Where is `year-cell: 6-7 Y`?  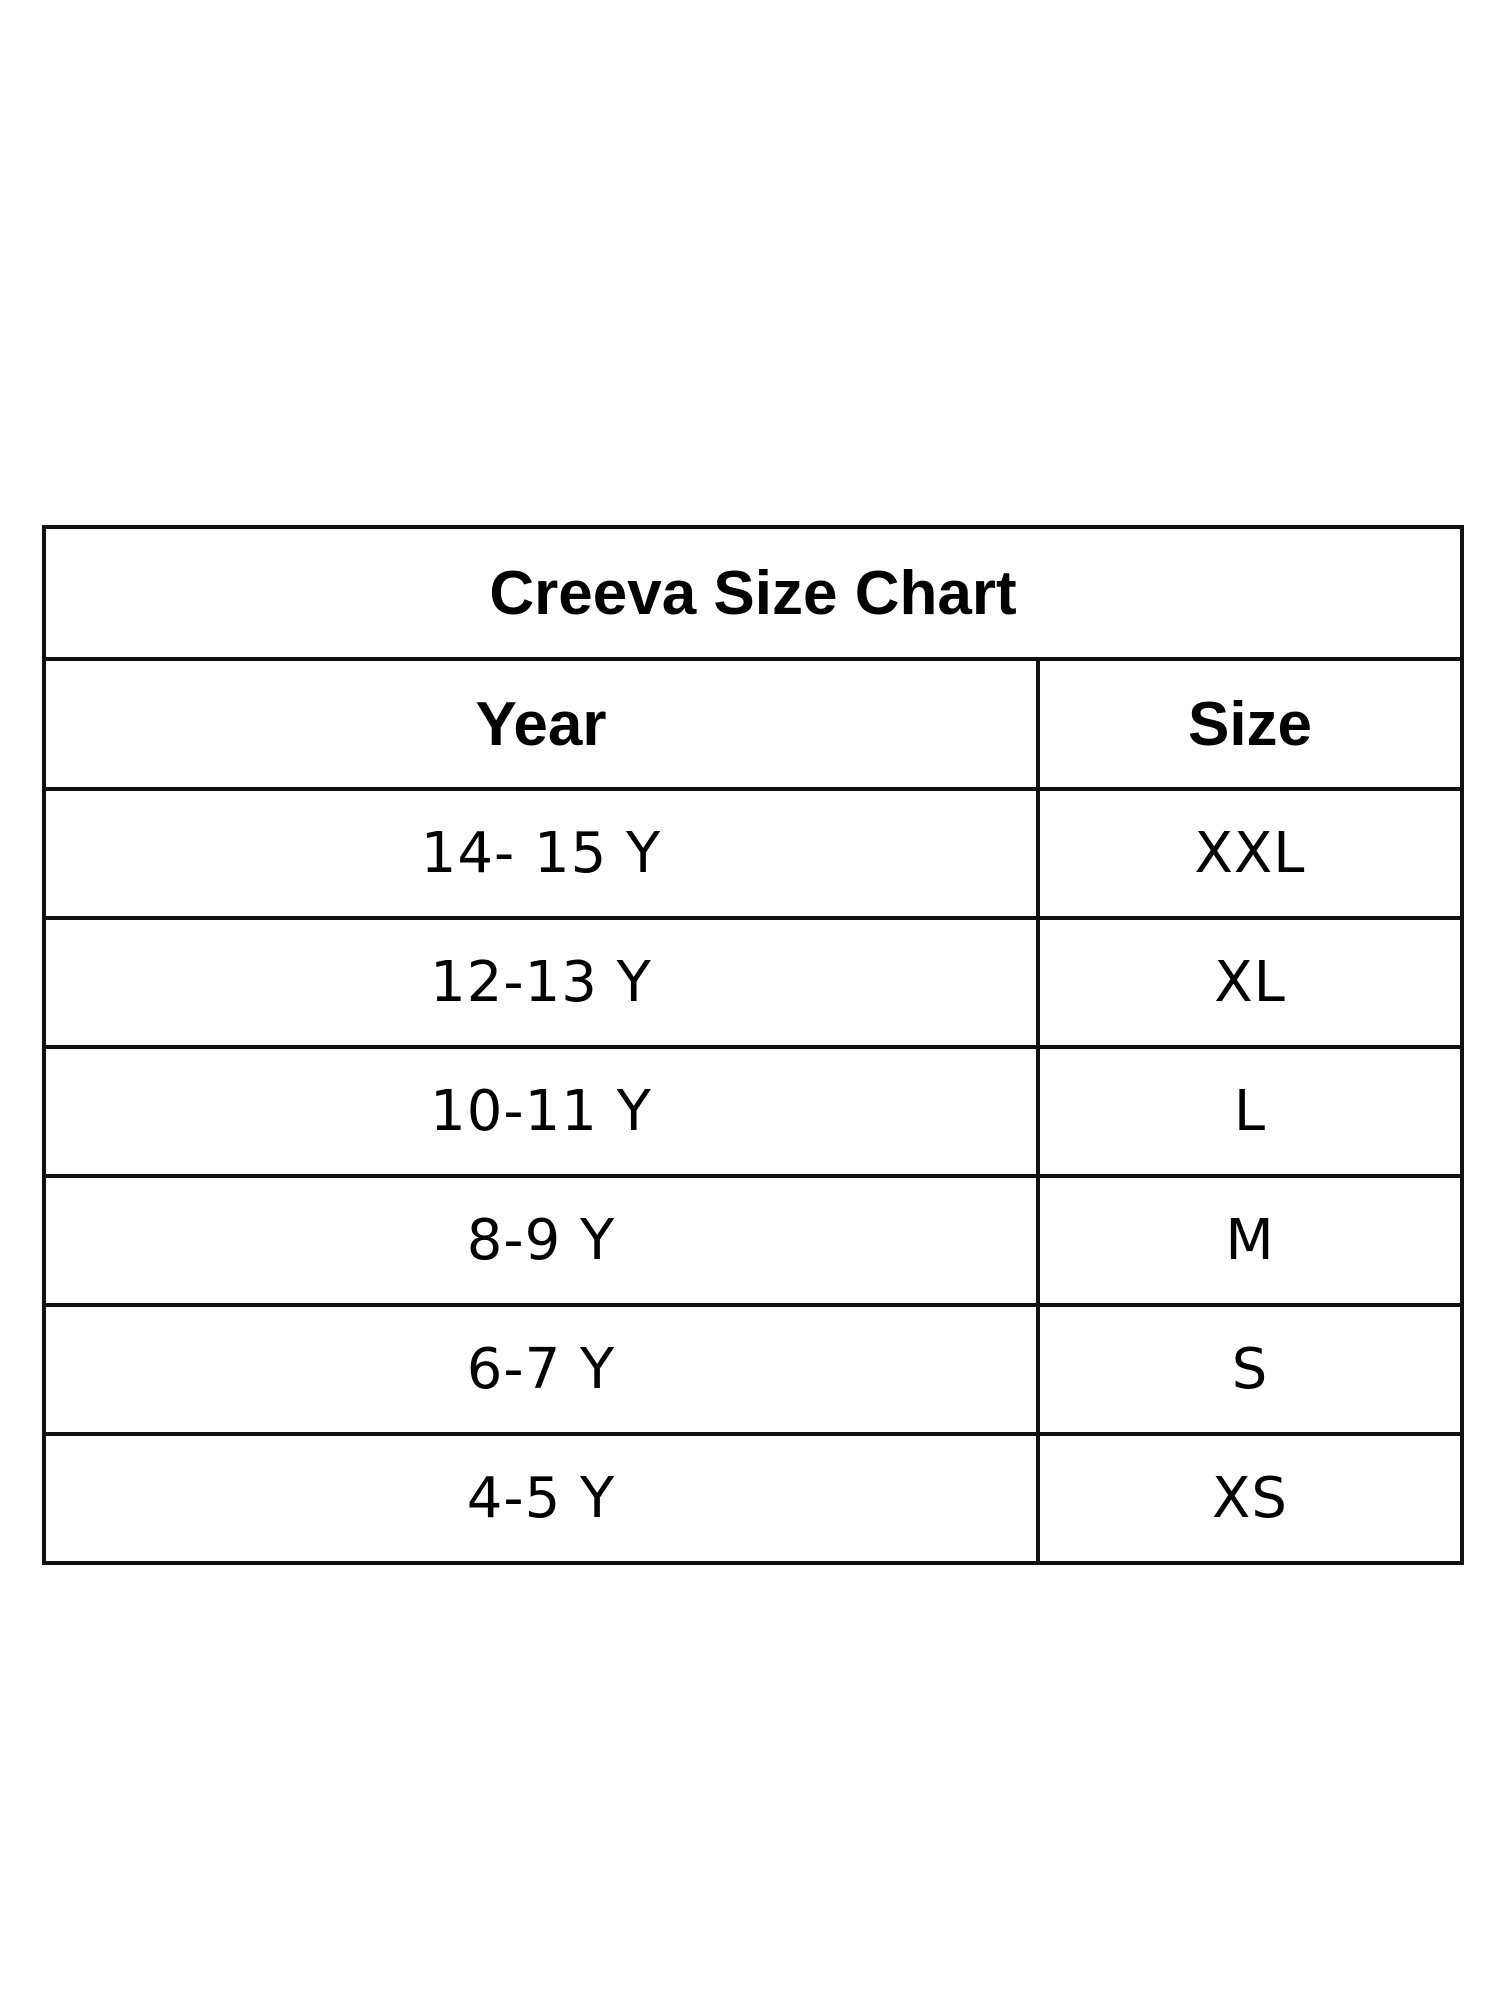
year-cell: 6-7 Y is located at coordinates (541, 1369).